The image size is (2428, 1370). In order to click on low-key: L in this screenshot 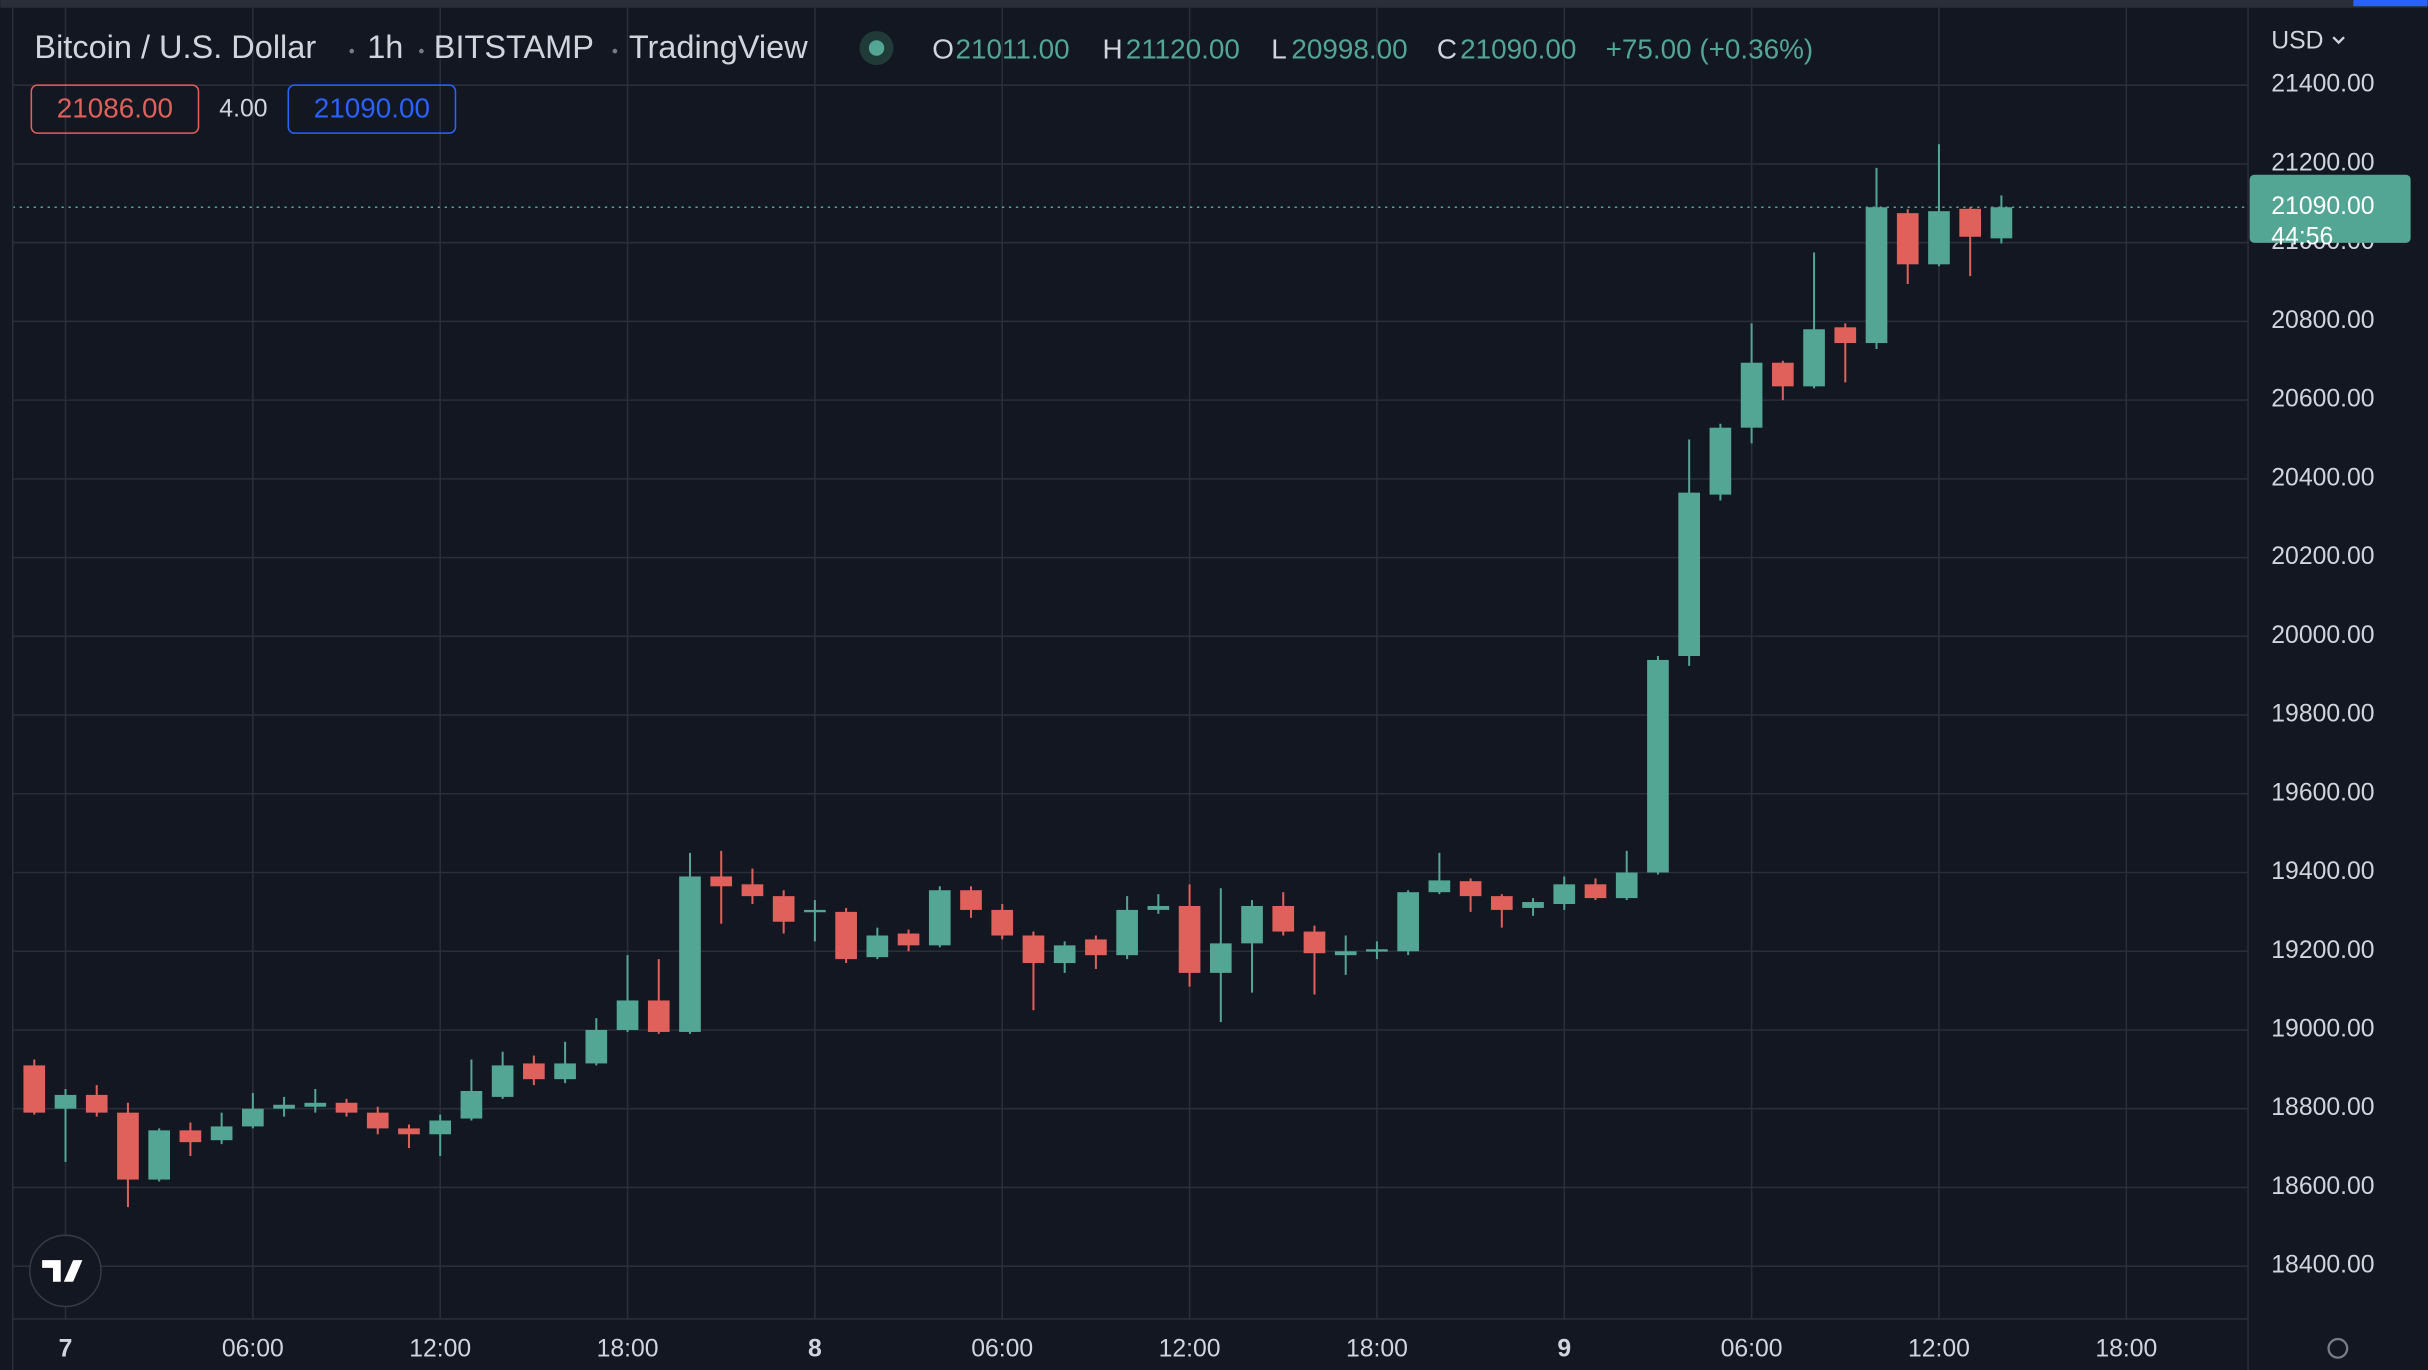, I will do `click(1279, 48)`.